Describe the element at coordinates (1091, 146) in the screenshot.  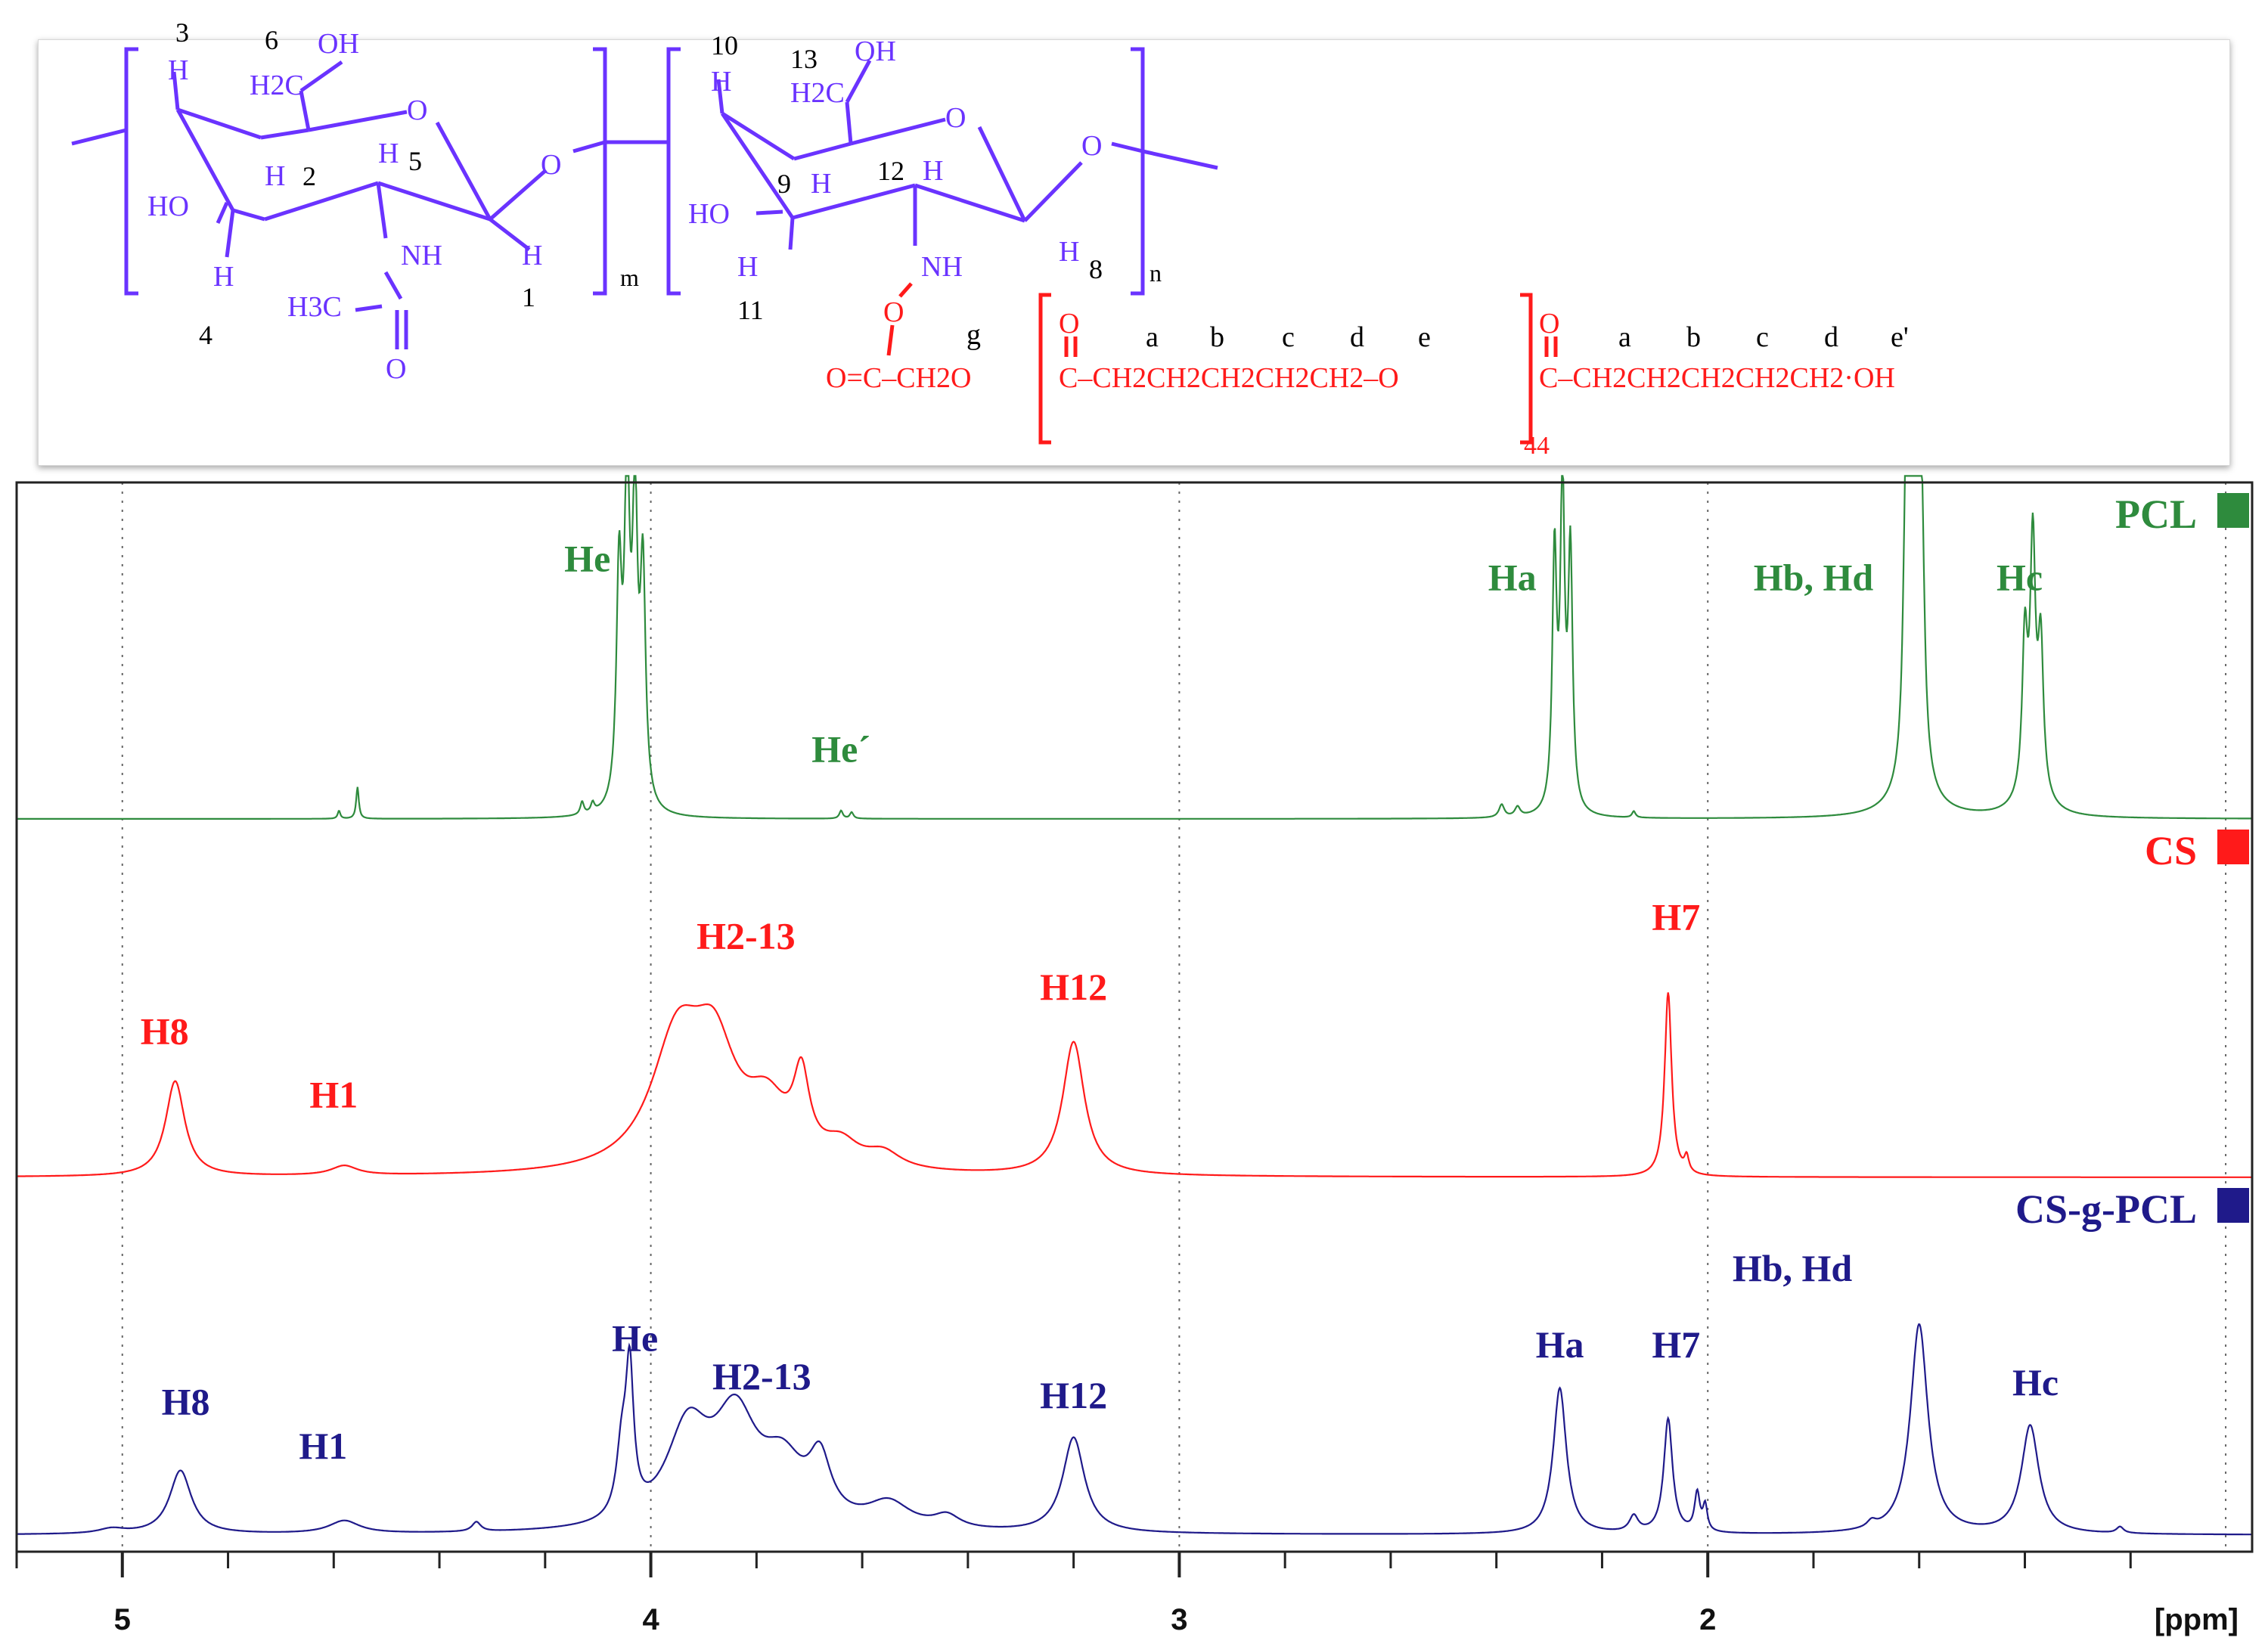
I see `unit2-bridge-o: O` at that location.